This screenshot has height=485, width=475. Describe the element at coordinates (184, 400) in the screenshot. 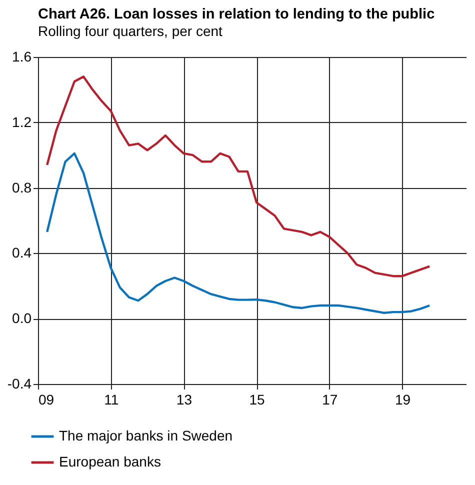

I see `x-tick-label: 13` at that location.